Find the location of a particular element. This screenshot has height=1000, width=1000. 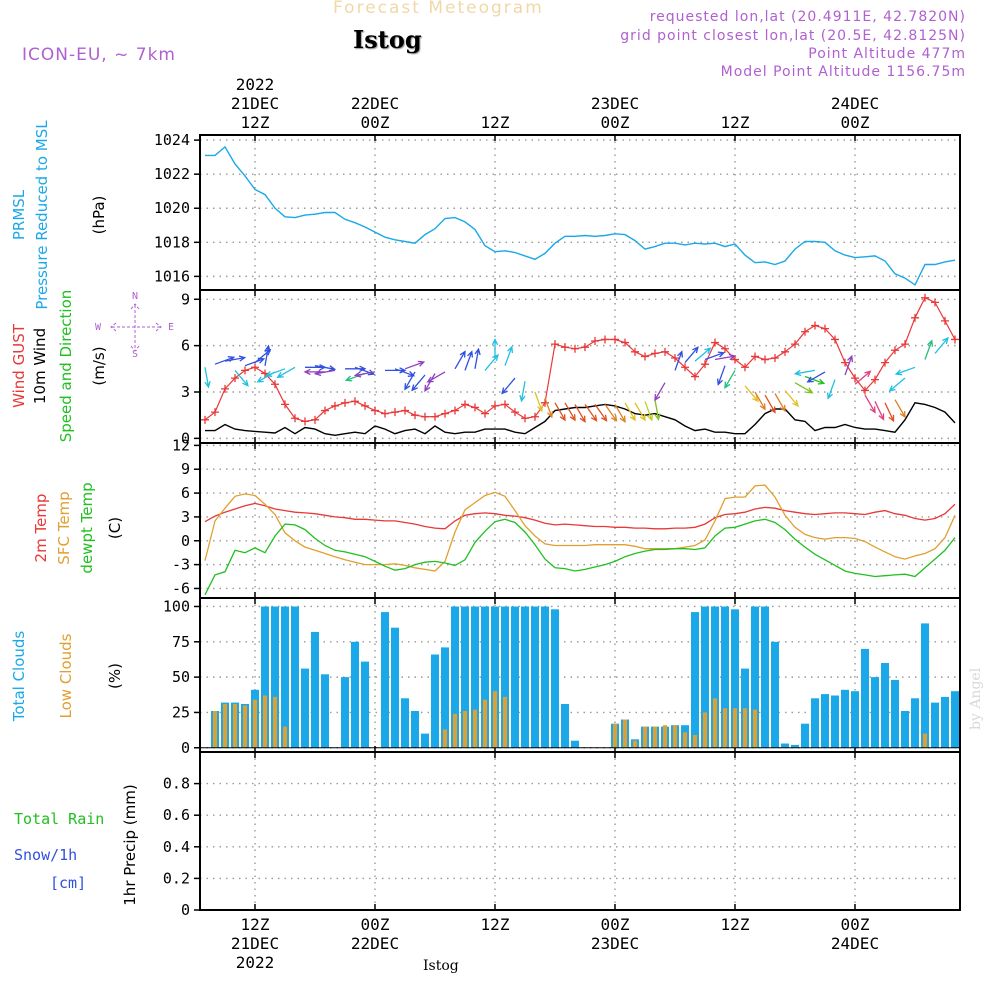

wind-axis-label: Wind GUST is located at coordinates (19, 365).